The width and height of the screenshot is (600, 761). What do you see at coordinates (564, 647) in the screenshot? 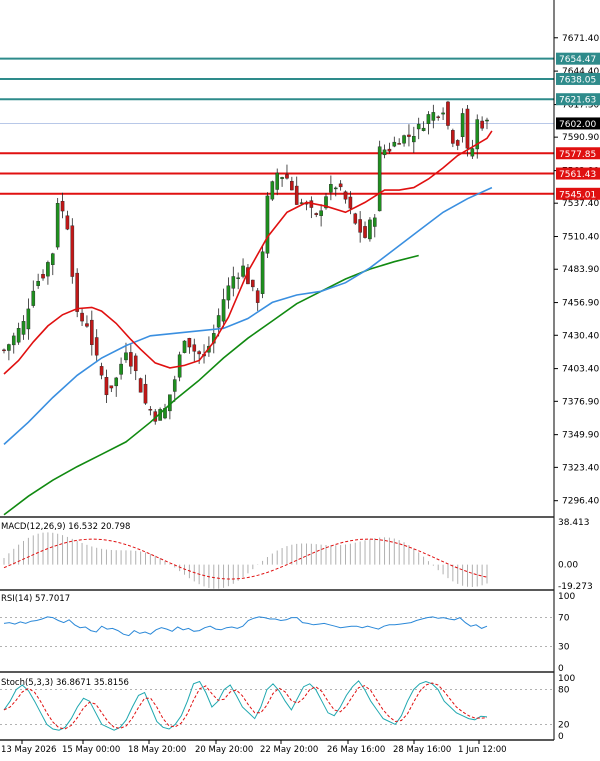
I see `rsi-tick-label: 30` at bounding box center [564, 647].